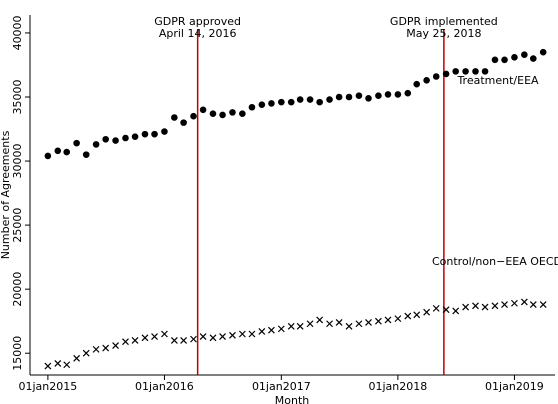 This screenshot has height=404, width=558. What do you see at coordinates (197, 21) in the screenshot?
I see `event-label: GDPR approved` at bounding box center [197, 21].